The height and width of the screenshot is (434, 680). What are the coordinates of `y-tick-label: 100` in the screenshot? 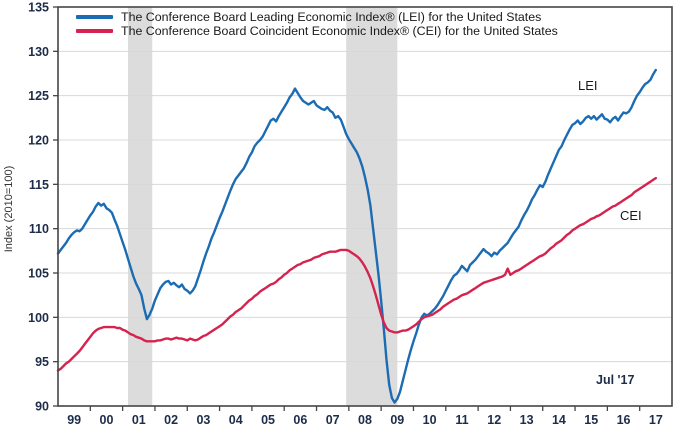 It's located at (38, 318).